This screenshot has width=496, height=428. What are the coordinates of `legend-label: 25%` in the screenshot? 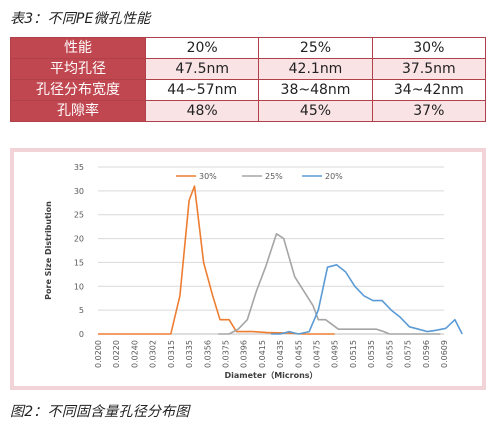 It's located at (274, 176).